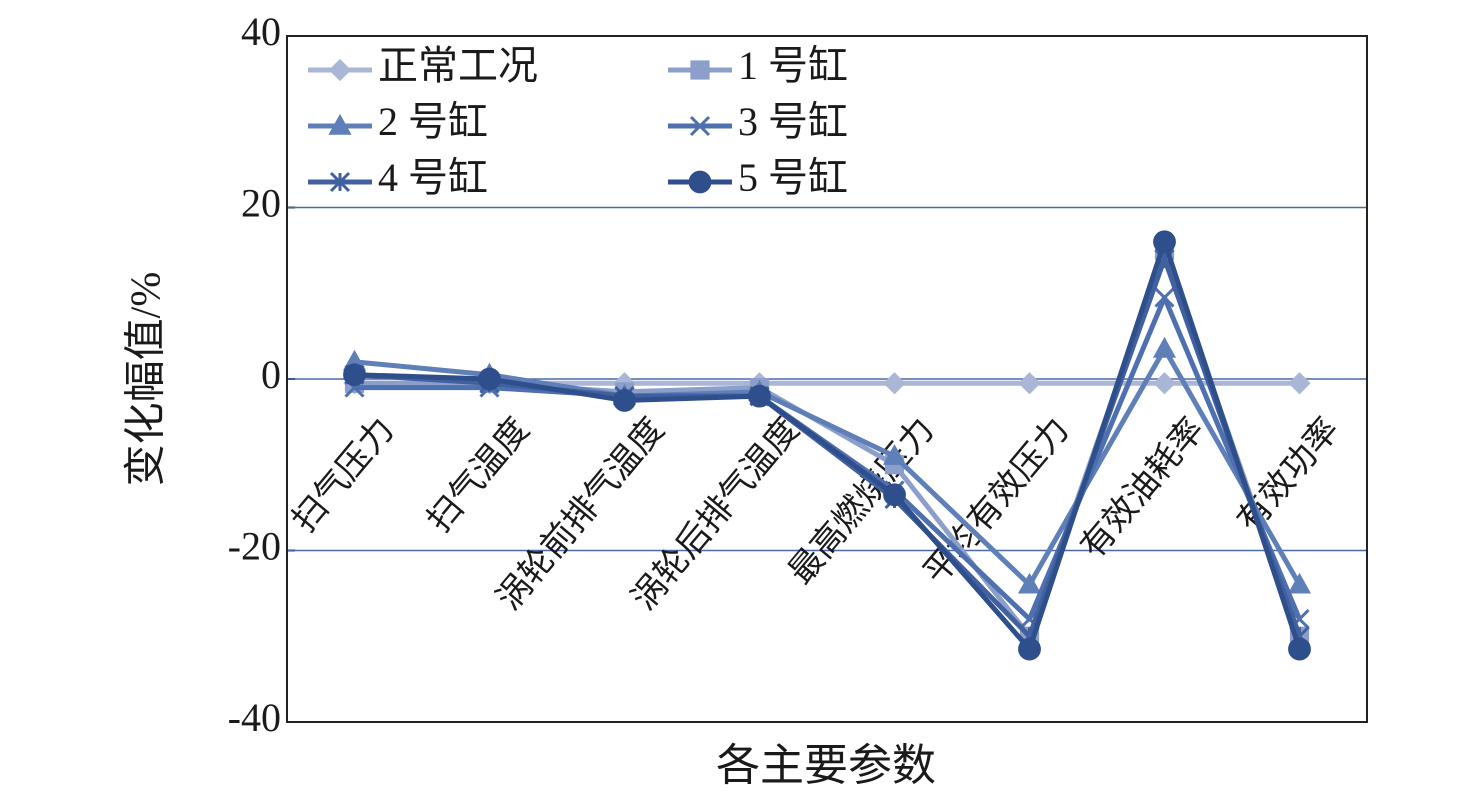 The height and width of the screenshot is (807, 1476). I want to click on x-tick-label: 扫气温度, so click(478, 475).